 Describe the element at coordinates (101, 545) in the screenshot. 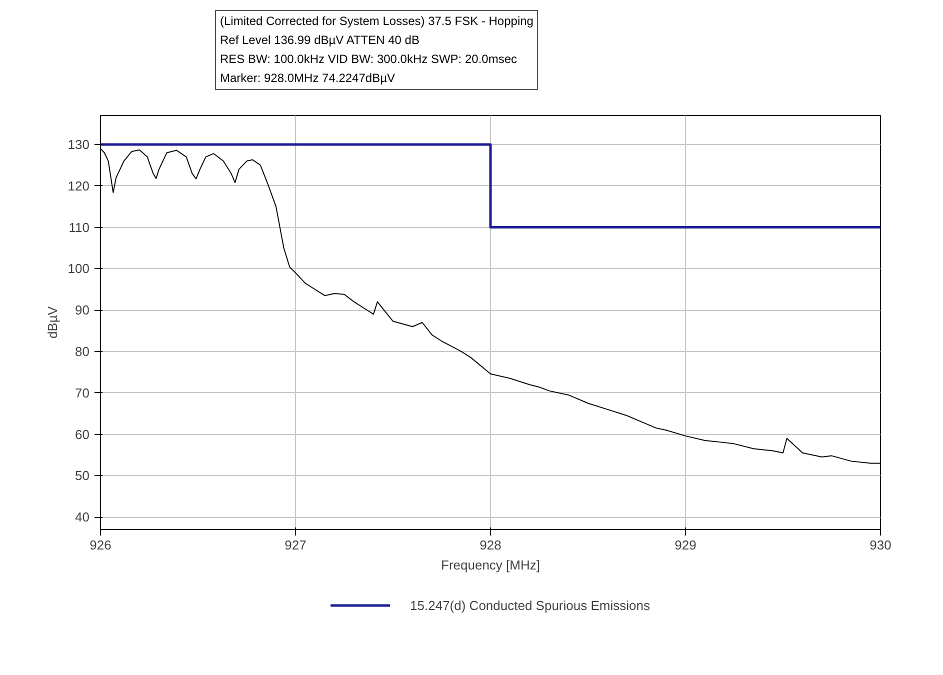

I see `x-tick-label: 926` at that location.